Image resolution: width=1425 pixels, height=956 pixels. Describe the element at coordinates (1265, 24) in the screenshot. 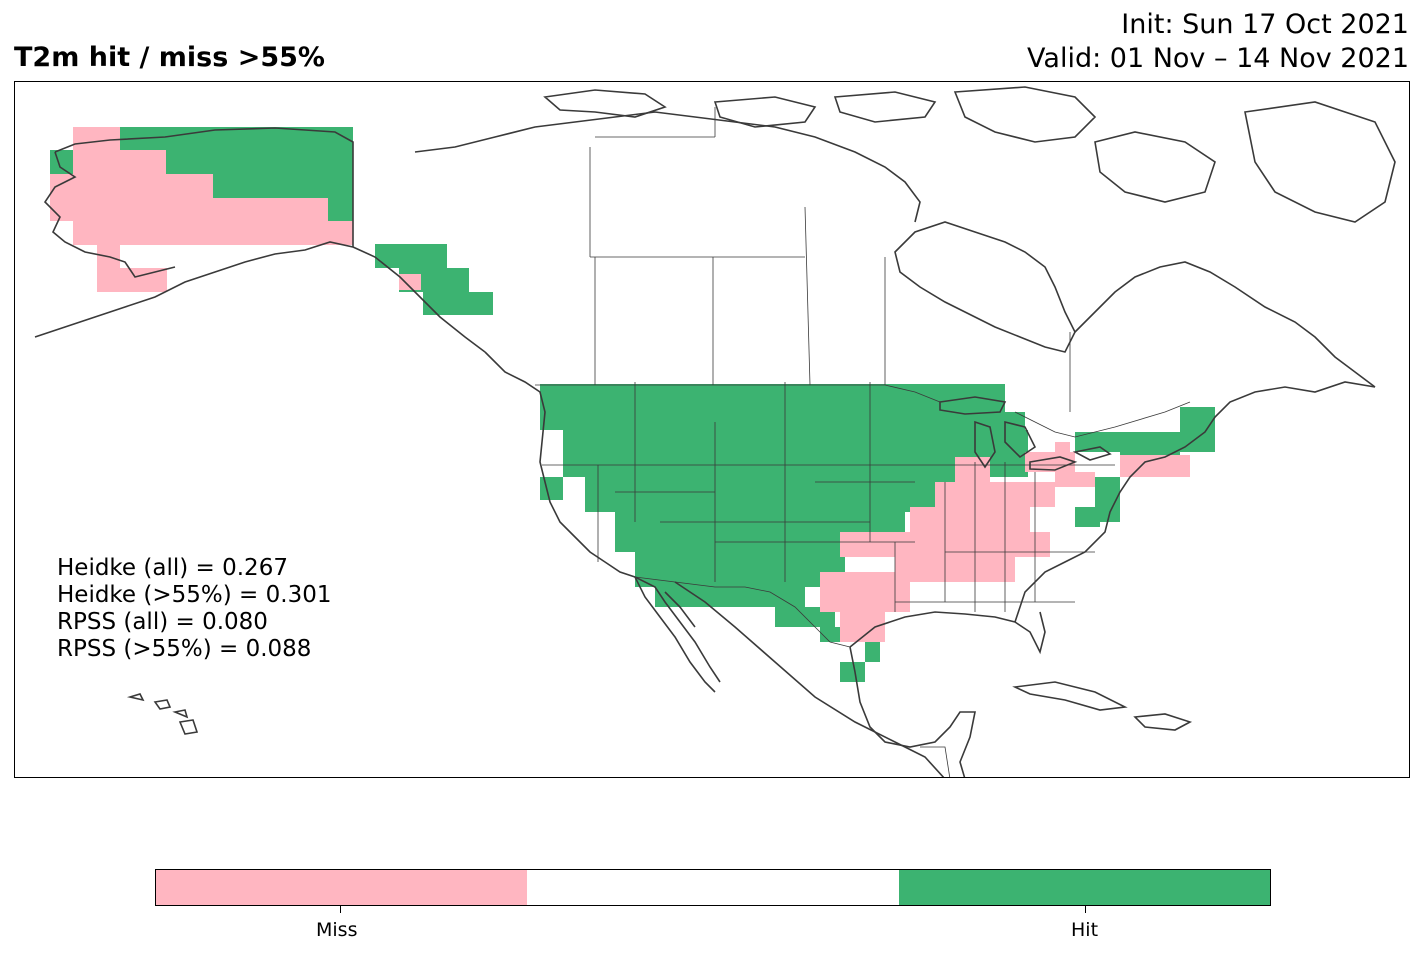

I see `init-date: Init: Sun 17 Oct 2021` at that location.